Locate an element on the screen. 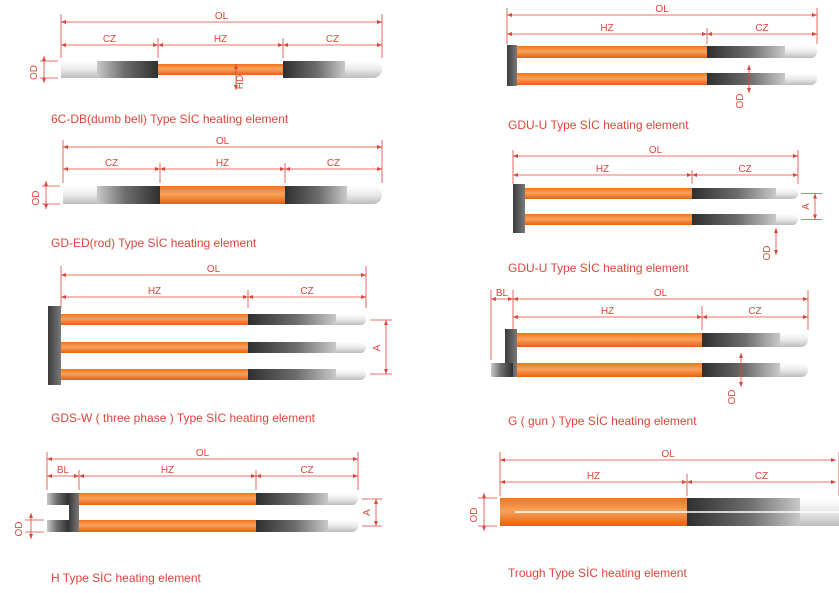 The height and width of the screenshot is (593, 839). caption-h-type: H Type SİC heating element is located at coordinates (126, 578).